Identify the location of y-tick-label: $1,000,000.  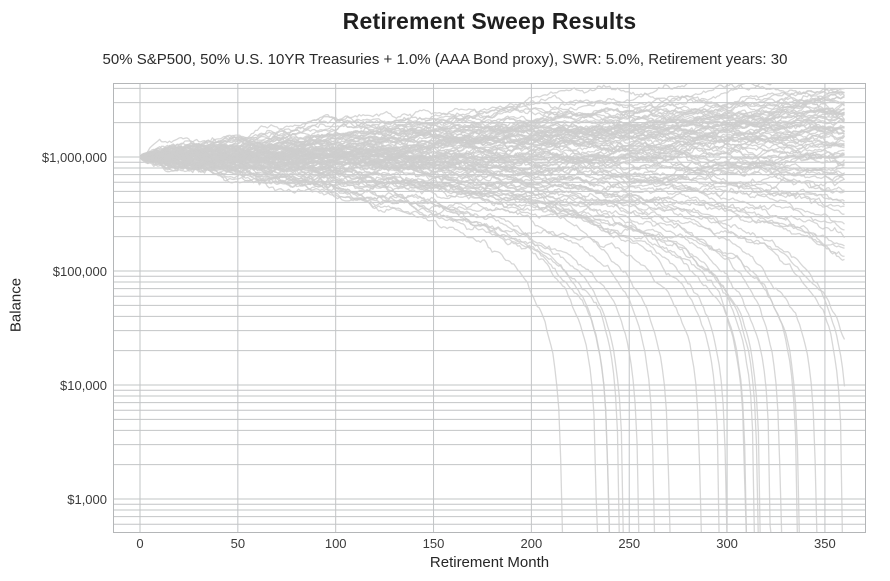
(74, 157).